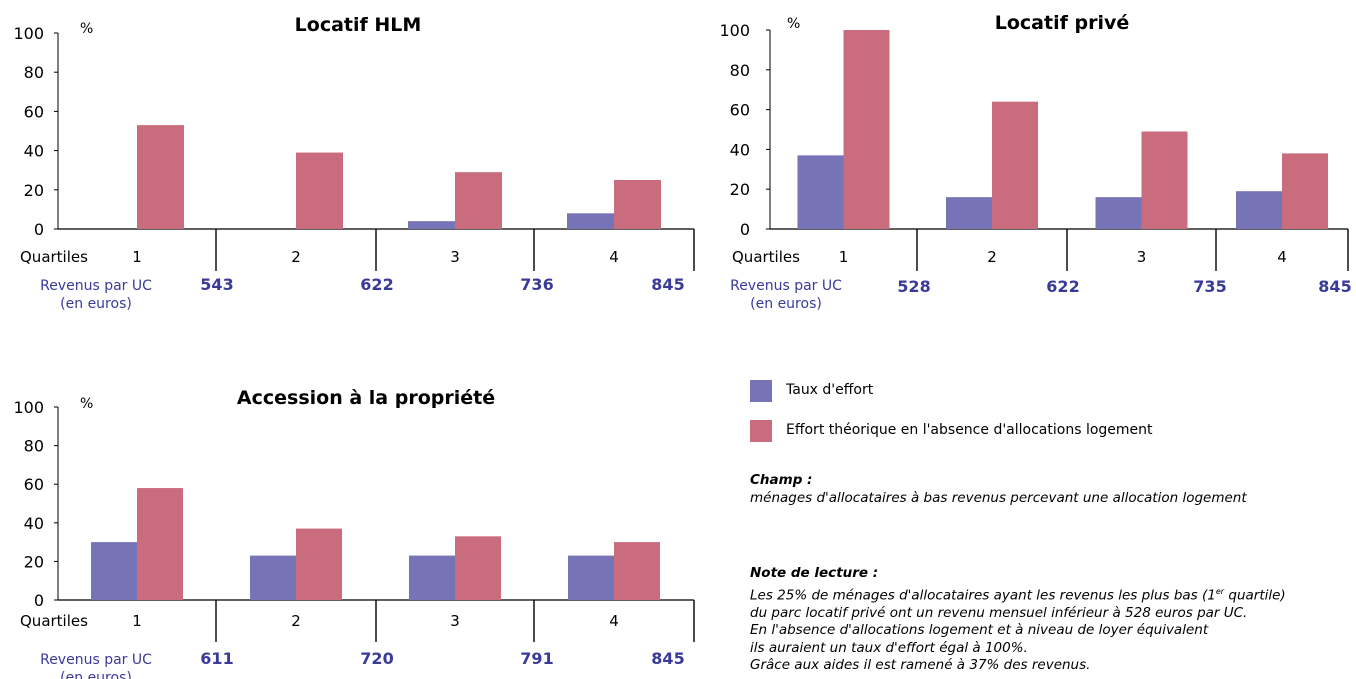 The height and width of the screenshot is (679, 1356). I want to click on chart-title: Accession à la propriété, so click(366, 398).